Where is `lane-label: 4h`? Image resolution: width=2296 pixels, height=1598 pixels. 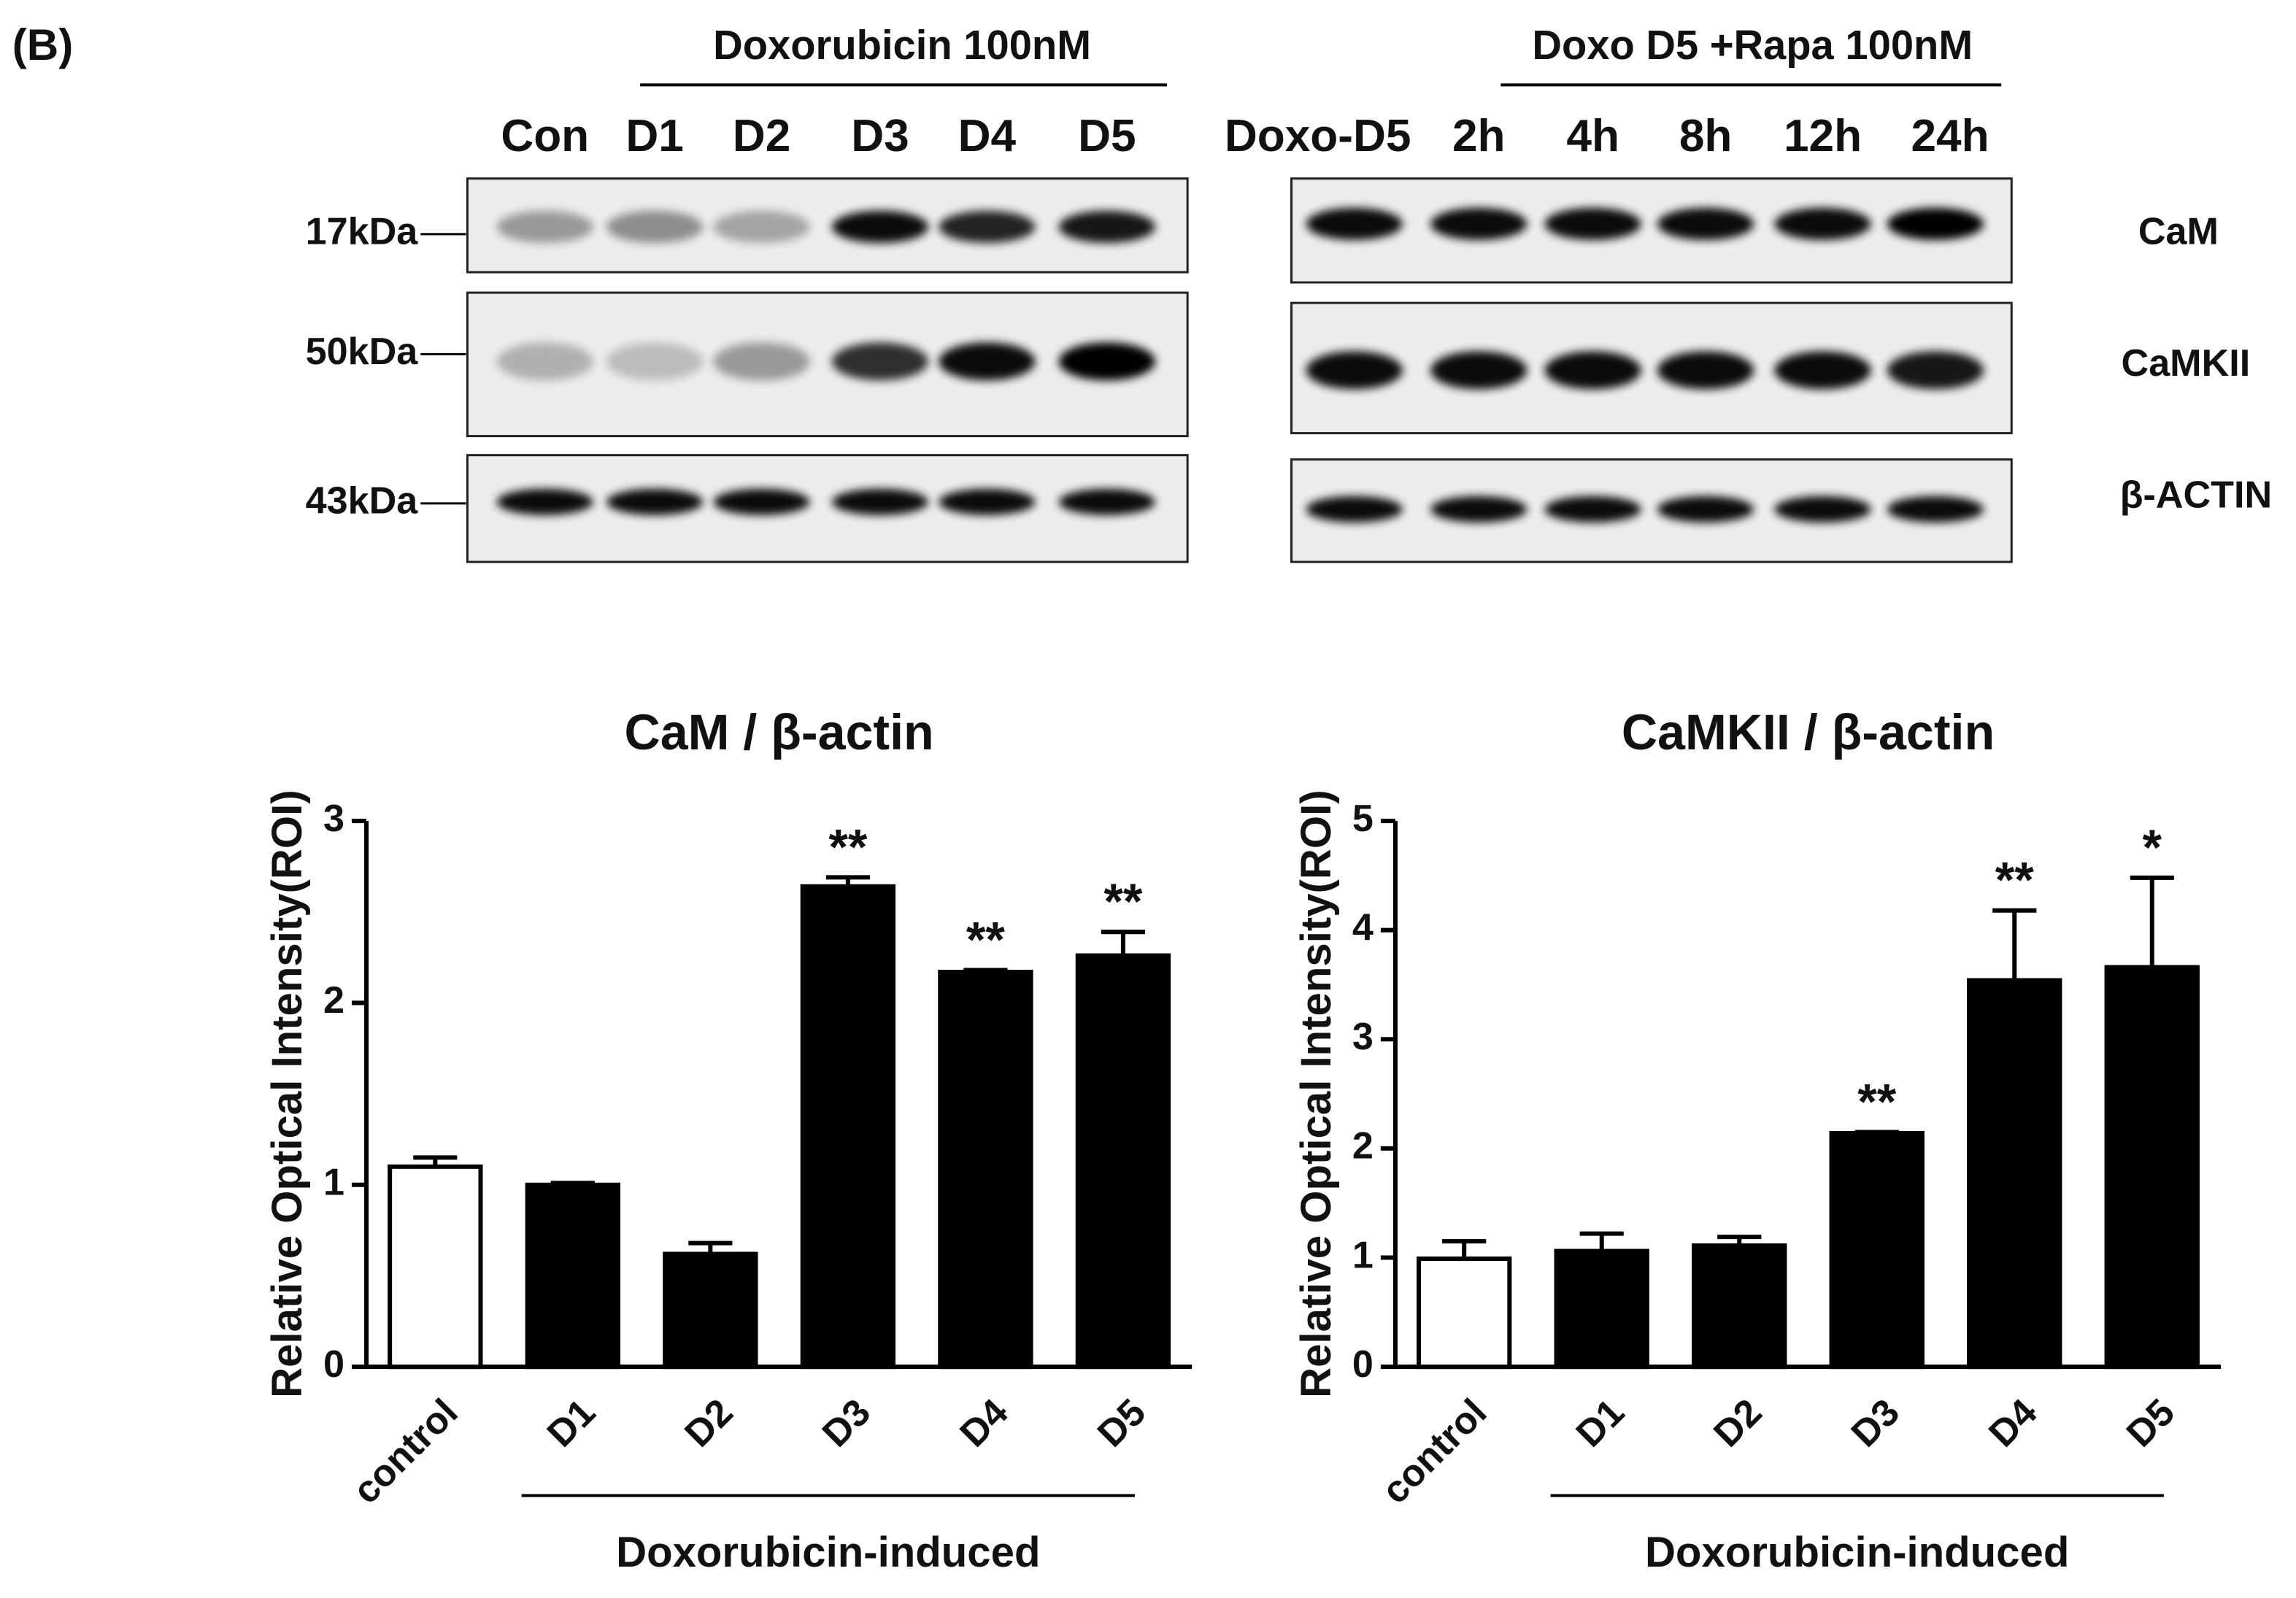 lane-label: 4h is located at coordinates (1592, 136).